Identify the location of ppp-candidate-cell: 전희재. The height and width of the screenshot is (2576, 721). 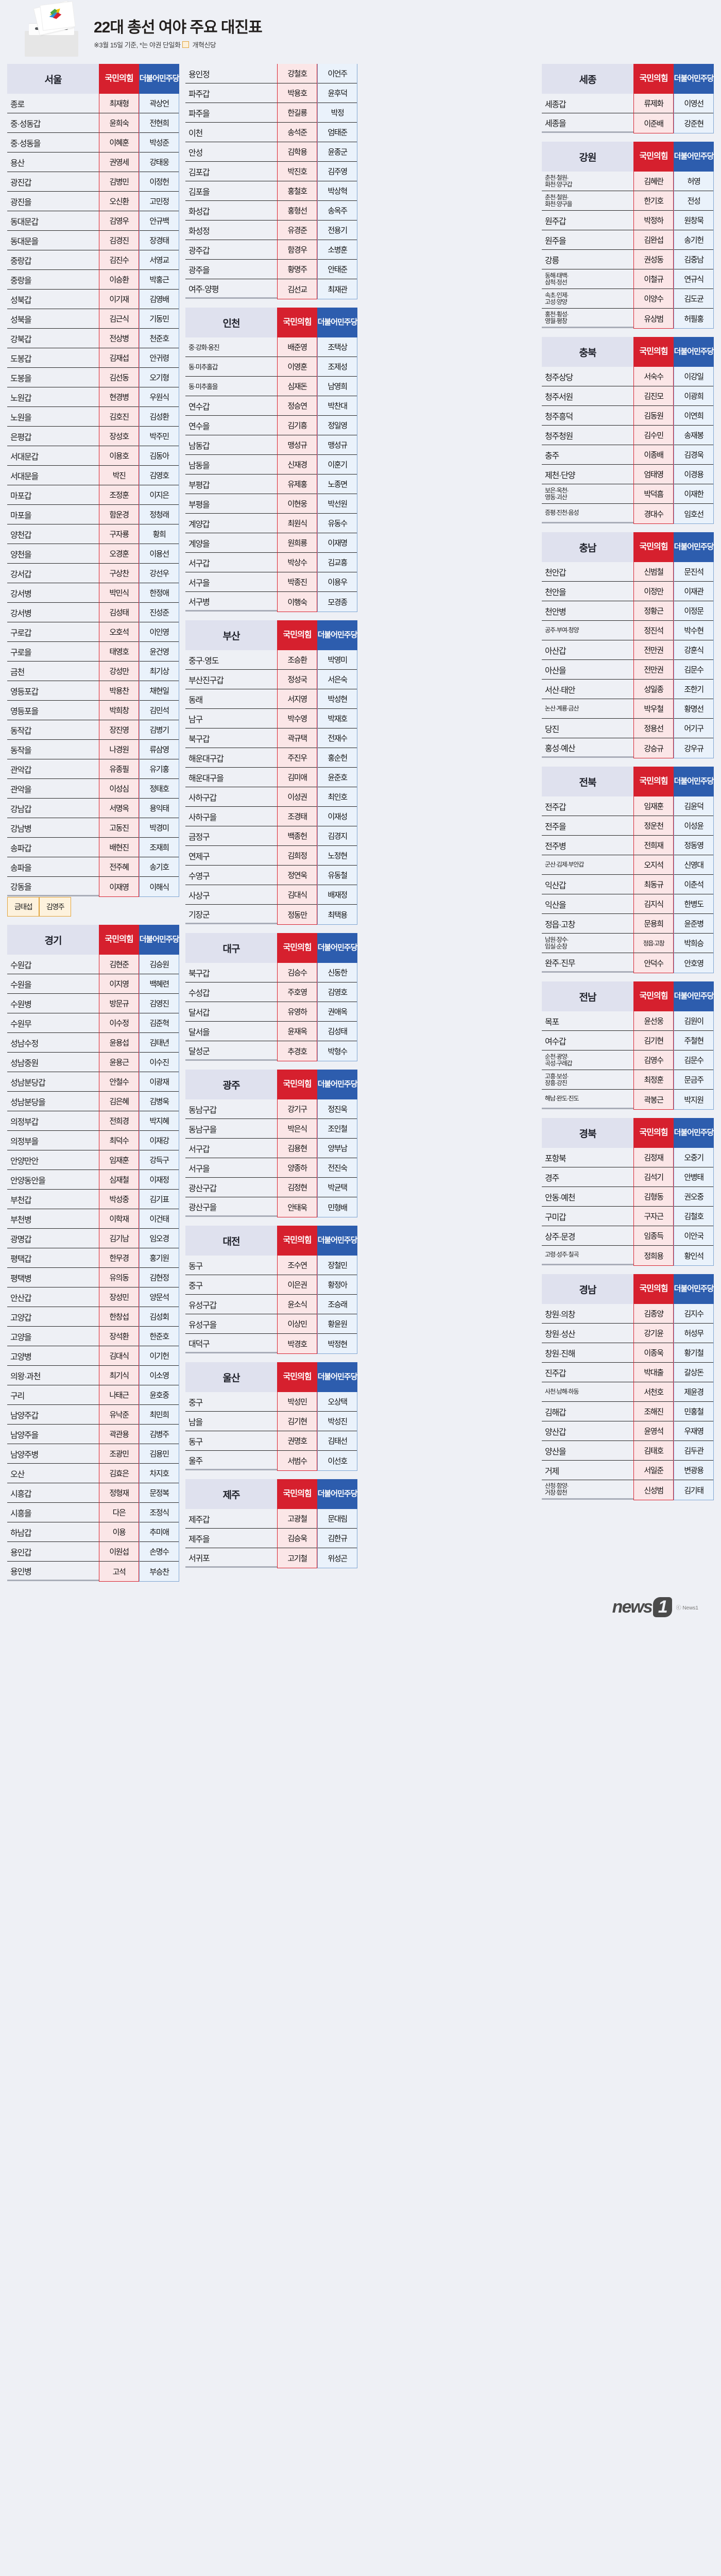
(653, 845).